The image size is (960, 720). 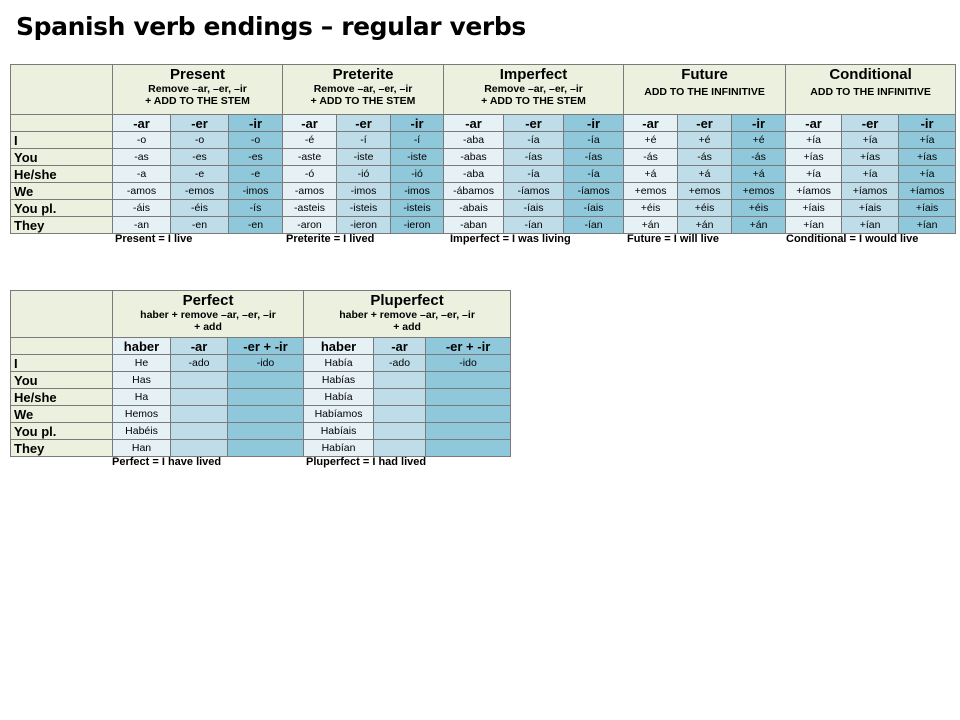 What do you see at coordinates (852, 239) in the screenshot?
I see `tense-caption: Conditional = I would live` at bounding box center [852, 239].